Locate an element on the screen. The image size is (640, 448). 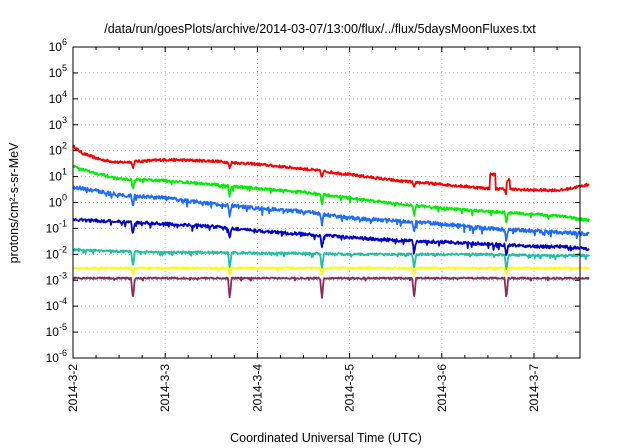
y-tick-label: 10⁻³ is located at coordinates (56, 278).